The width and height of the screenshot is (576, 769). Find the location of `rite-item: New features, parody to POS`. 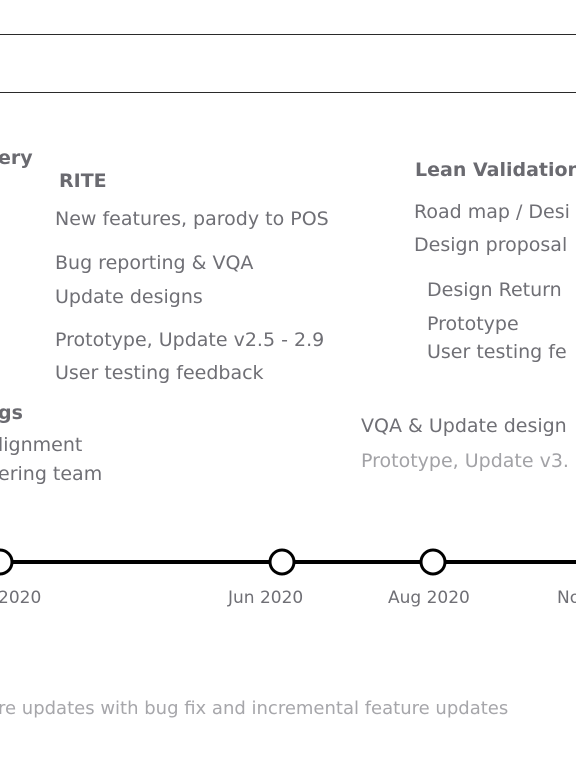

rite-item: New features, parody to POS is located at coordinates (192, 219).